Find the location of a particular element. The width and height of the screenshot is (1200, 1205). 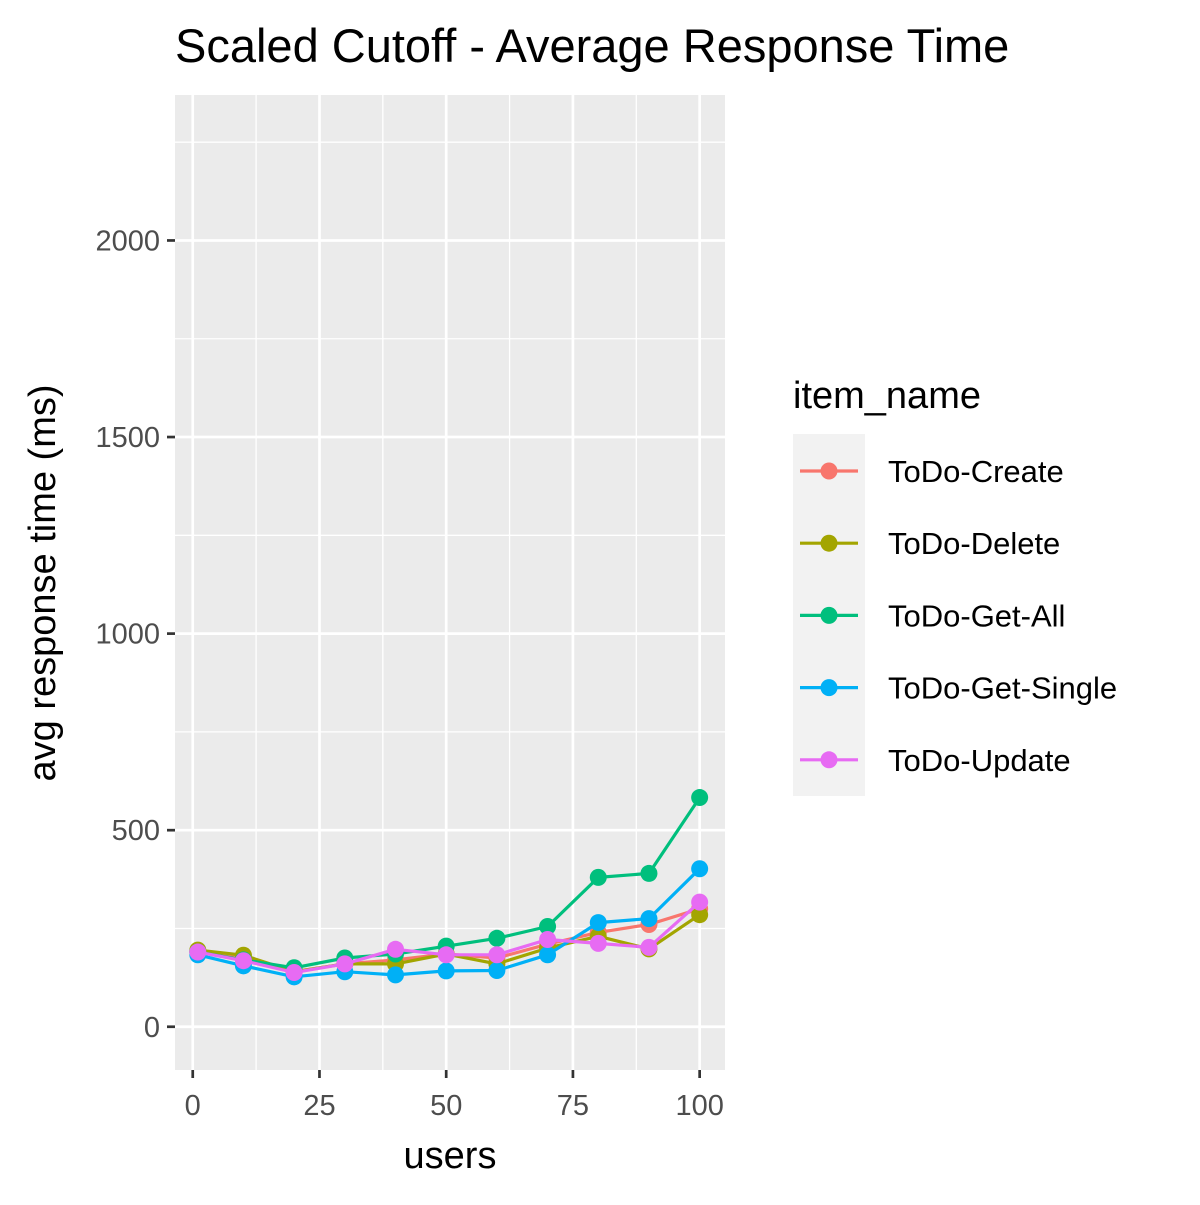

y-tick-label: 2000 is located at coordinates (127, 241).